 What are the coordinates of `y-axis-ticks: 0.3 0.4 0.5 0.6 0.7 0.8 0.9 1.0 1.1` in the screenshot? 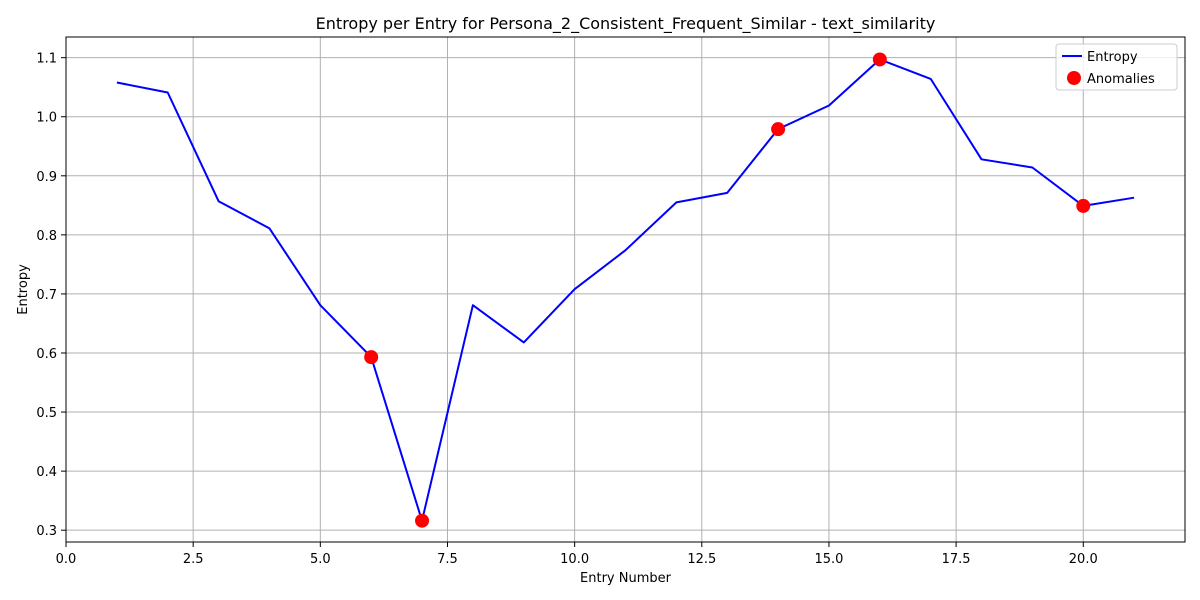 It's located at (51, 295).